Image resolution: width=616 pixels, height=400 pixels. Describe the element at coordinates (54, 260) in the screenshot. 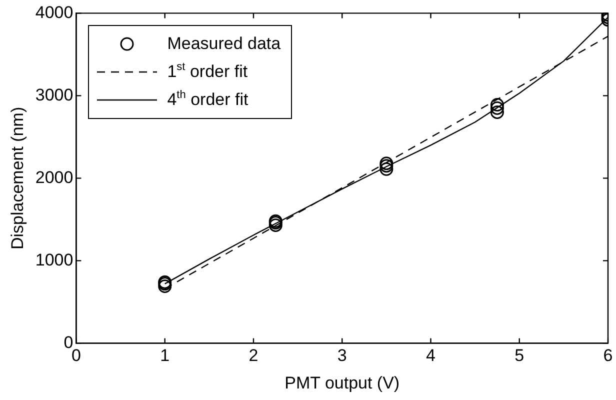

I see `y-tick-label: 1000` at that location.